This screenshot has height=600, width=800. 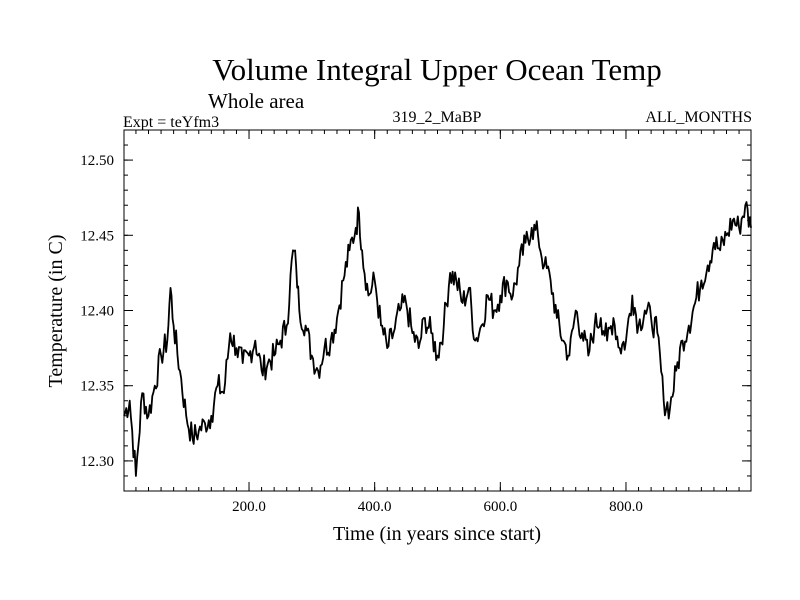 I want to click on y-tick-label: 12.40, so click(x=97, y=312).